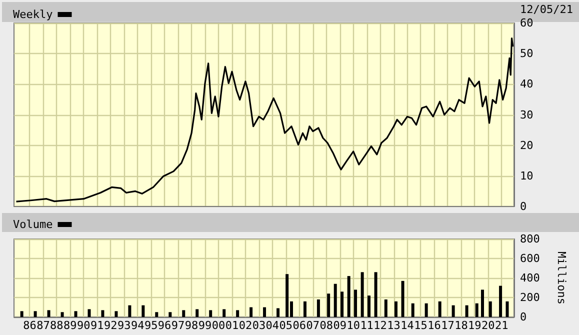 Image resolution: width=579 pixels, height=335 pixels. I want to click on y-tick-label: 40, so click(527, 84).